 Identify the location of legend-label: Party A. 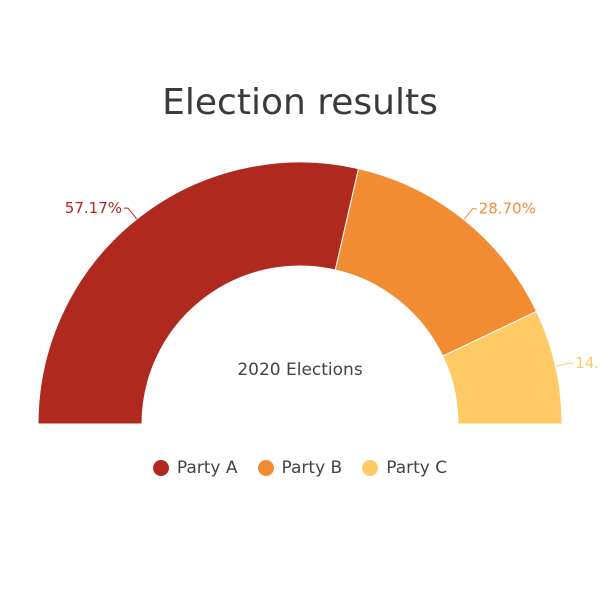
(207, 468).